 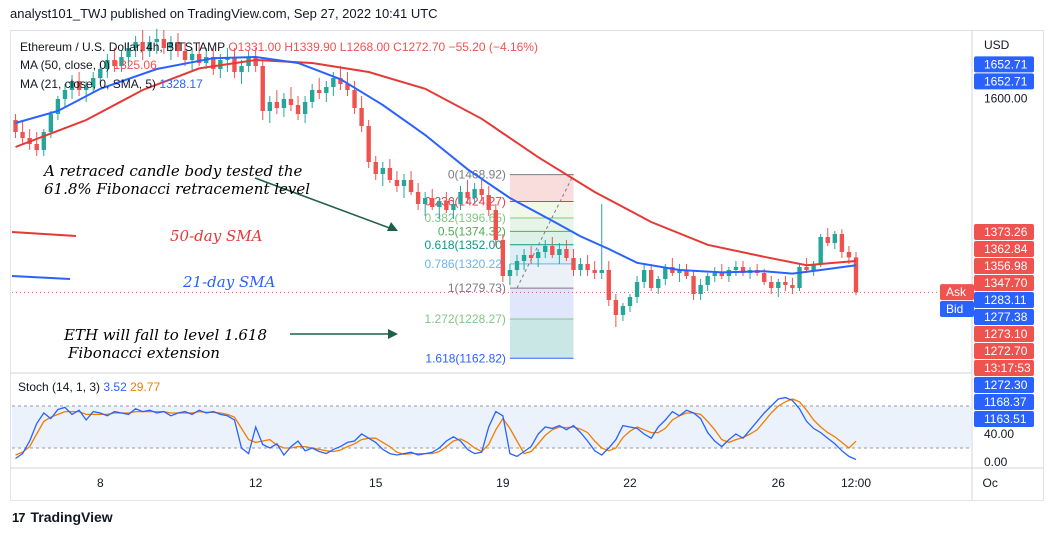 What do you see at coordinates (181, 84) in the screenshot?
I see `ma21-value: 1328.17` at bounding box center [181, 84].